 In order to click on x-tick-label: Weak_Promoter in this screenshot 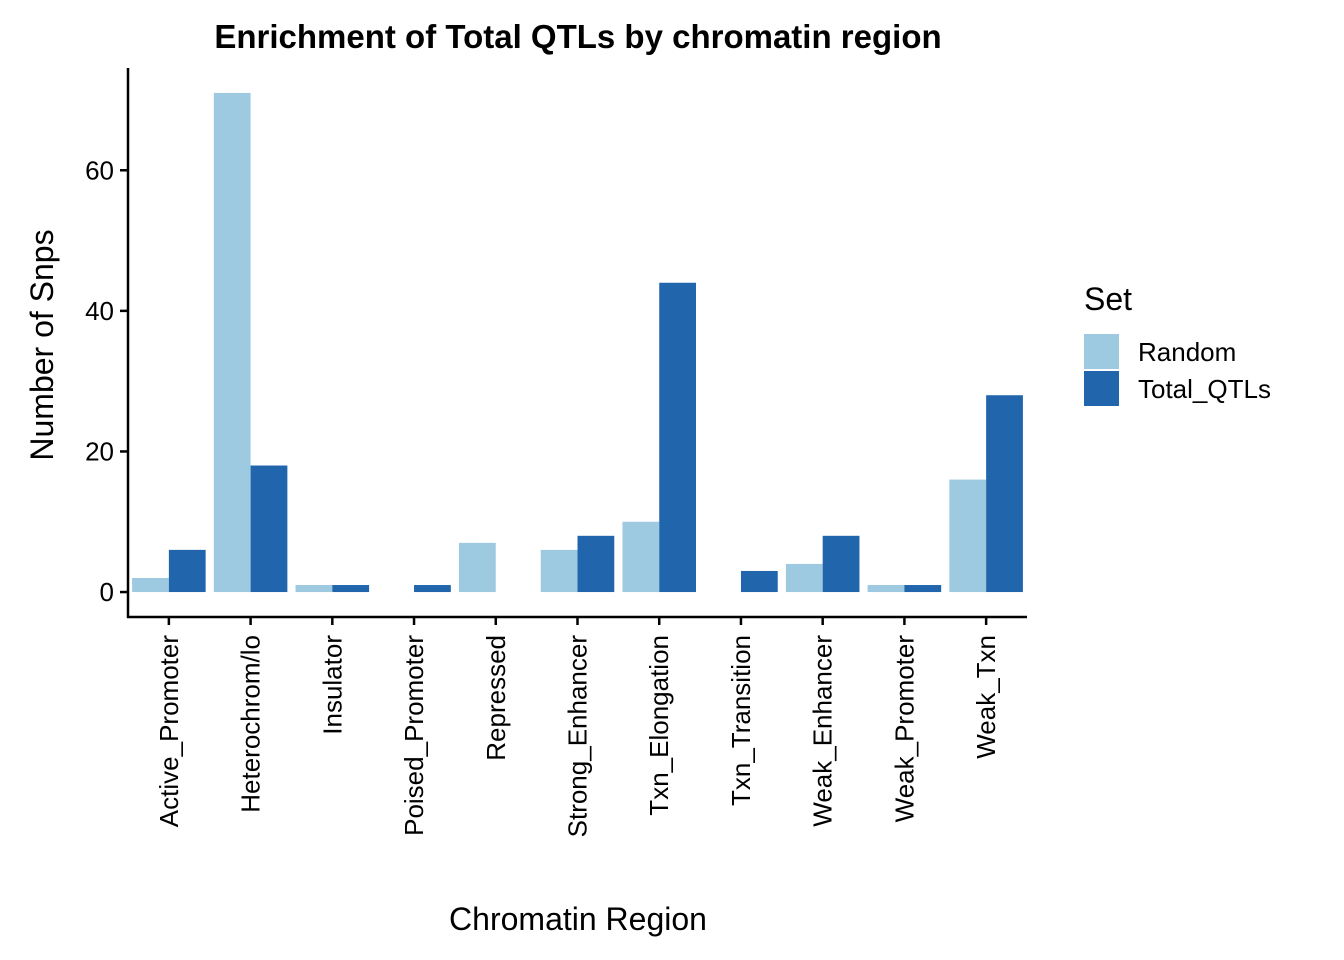, I will do `click(904, 729)`.